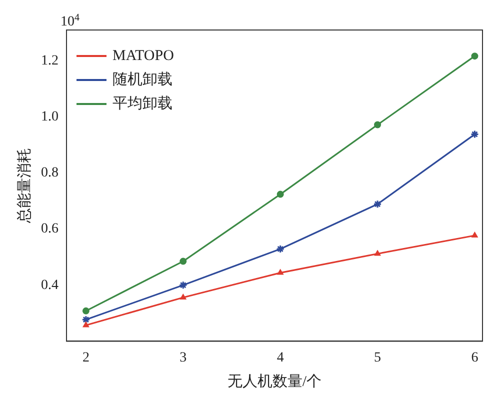  Describe the element at coordinates (183, 358) in the screenshot. I see `x-tick-label: 3` at that location.